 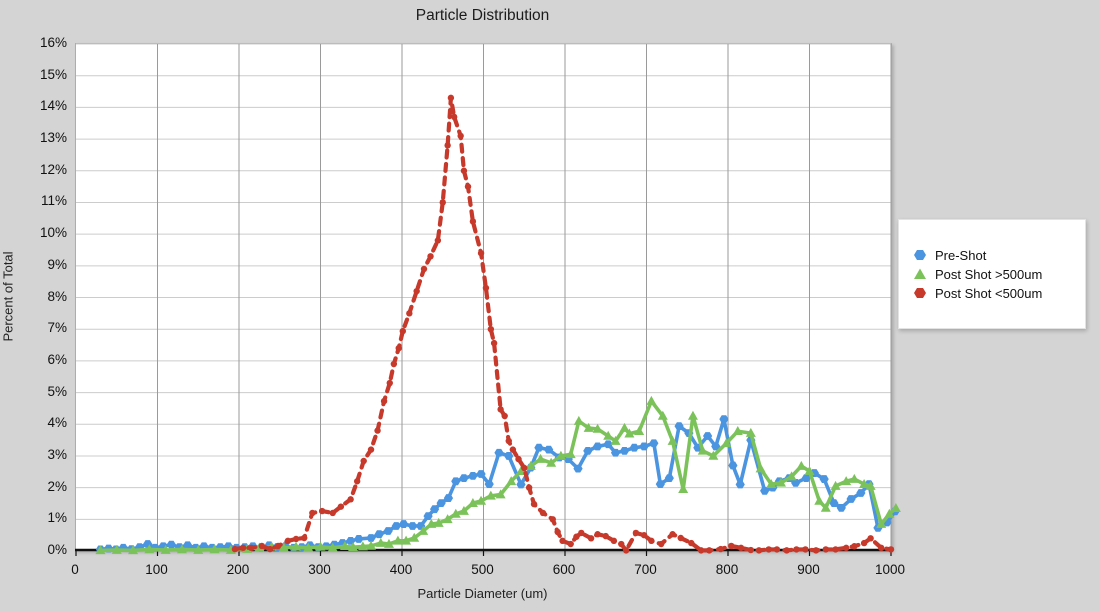 What do you see at coordinates (53, 42) in the screenshot?
I see `y-tick-label: 16%` at bounding box center [53, 42].